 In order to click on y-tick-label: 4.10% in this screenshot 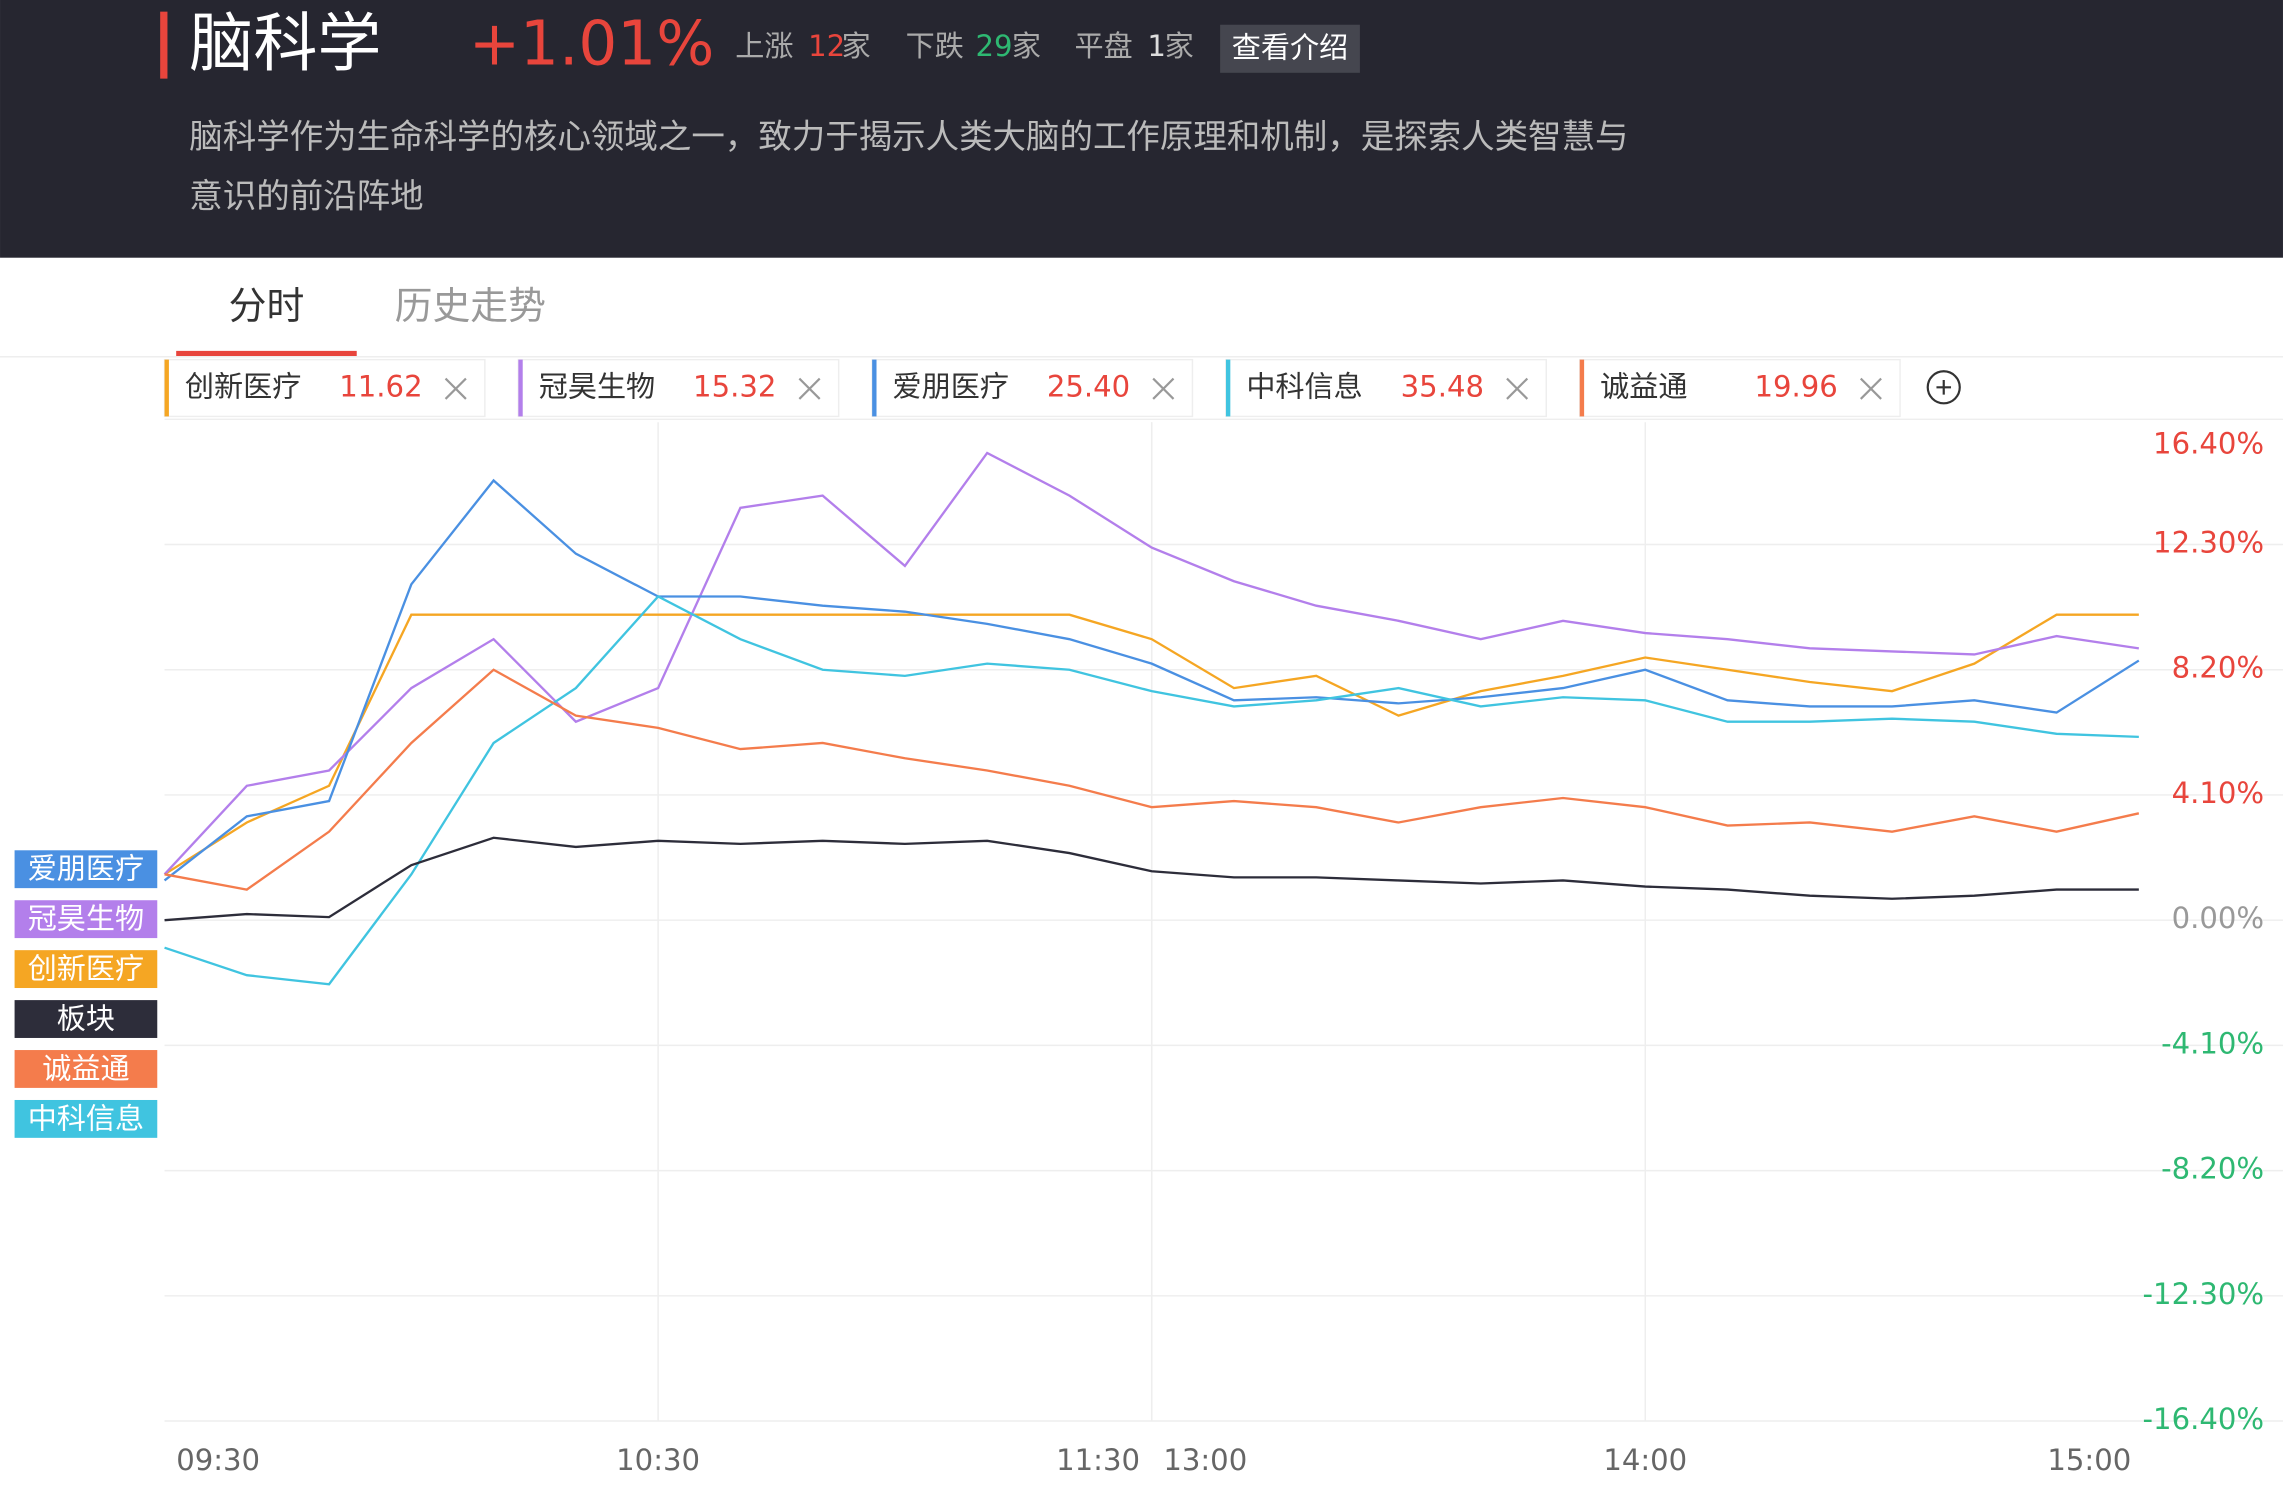, I will do `click(2218, 793)`.